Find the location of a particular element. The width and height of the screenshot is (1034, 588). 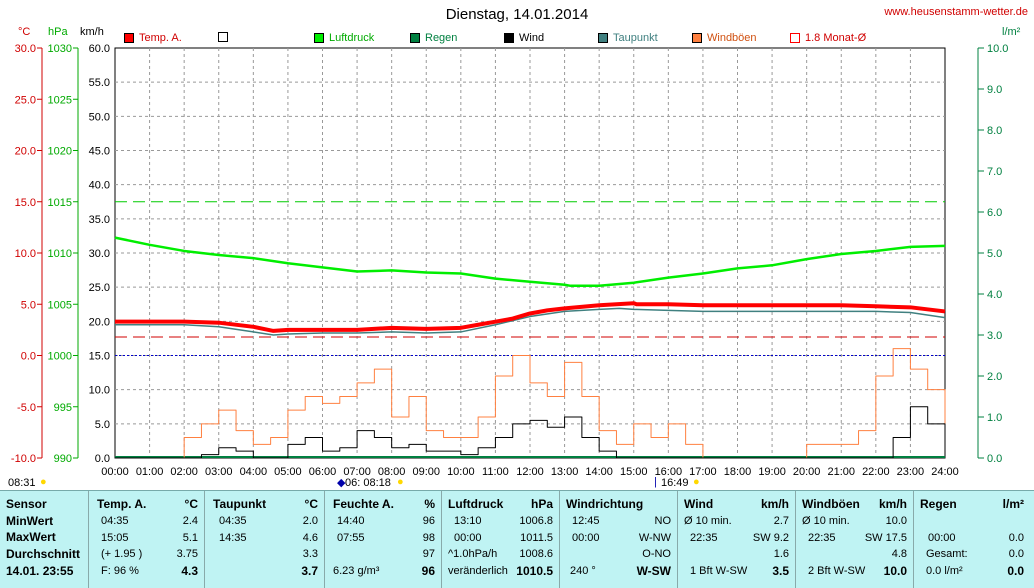

dir-cur-degrees: 240 ° is located at coordinates (583, 571).